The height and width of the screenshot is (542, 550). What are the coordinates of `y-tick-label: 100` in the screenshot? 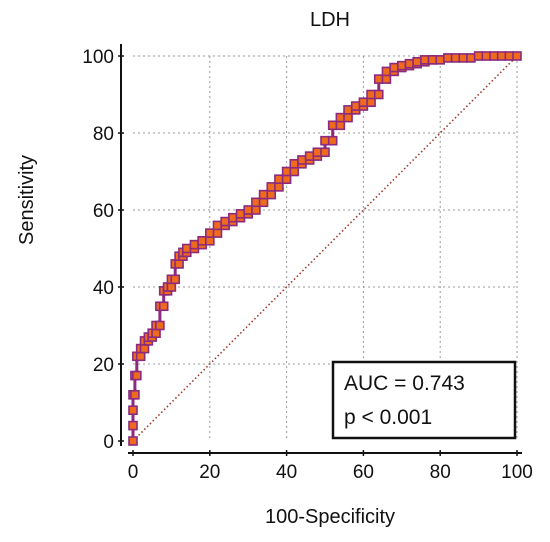 It's located at (98, 57).